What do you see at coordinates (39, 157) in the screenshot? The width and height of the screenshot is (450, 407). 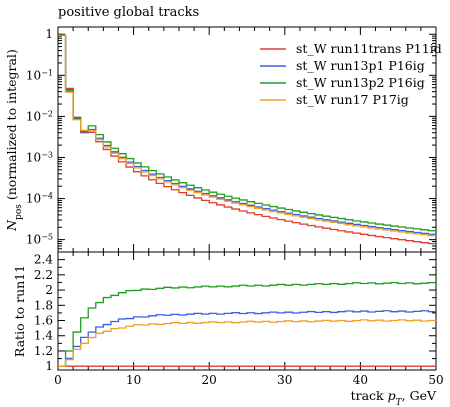 I see `main-y-tick-label: 10⁻³` at bounding box center [39, 157].